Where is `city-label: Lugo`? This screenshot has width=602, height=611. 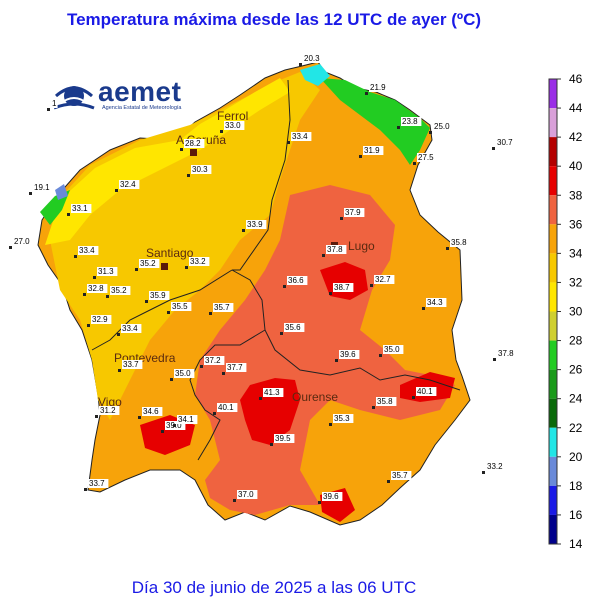 city-label: Lugo is located at coordinates (361, 246).